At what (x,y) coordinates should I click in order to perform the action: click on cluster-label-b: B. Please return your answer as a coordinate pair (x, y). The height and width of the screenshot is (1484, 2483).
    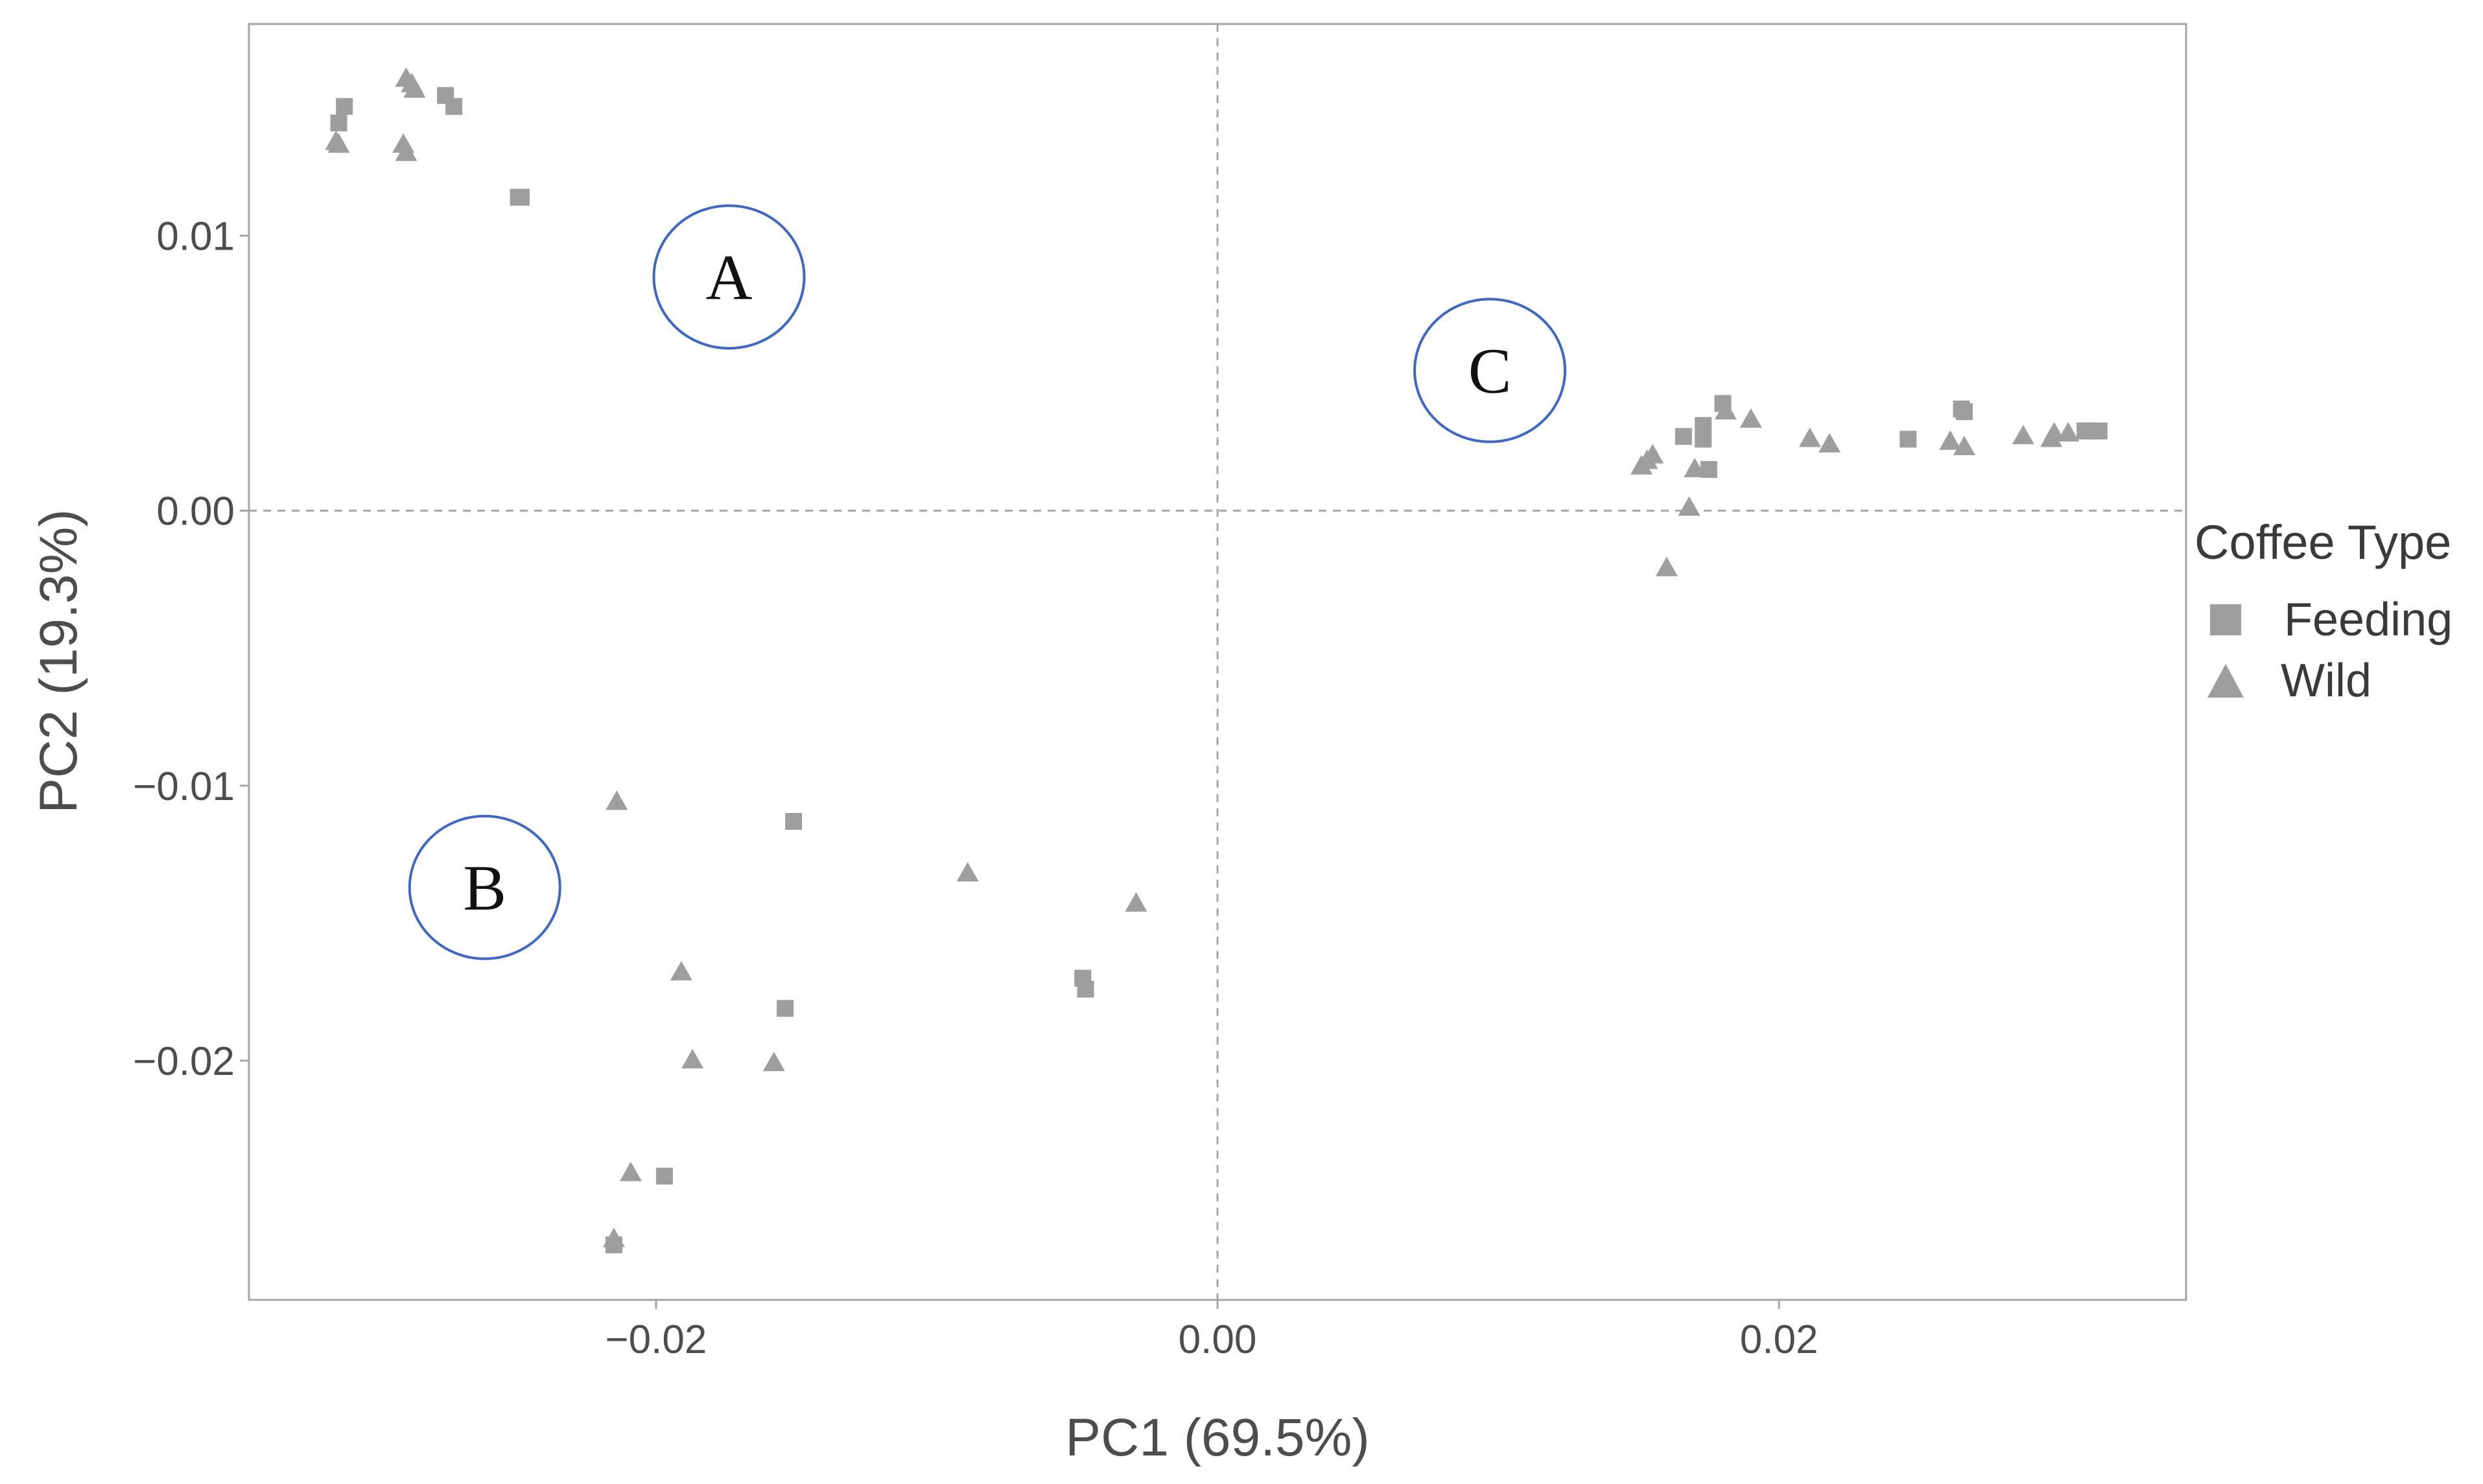
    Looking at the image, I should click on (485, 888).